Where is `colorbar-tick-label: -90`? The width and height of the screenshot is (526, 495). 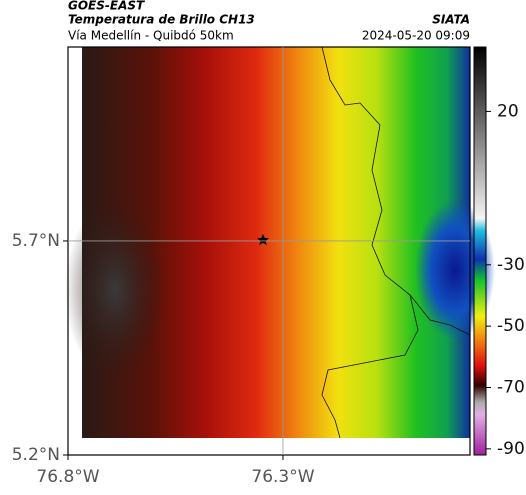 colorbar-tick-label: -90 is located at coordinates (511, 449).